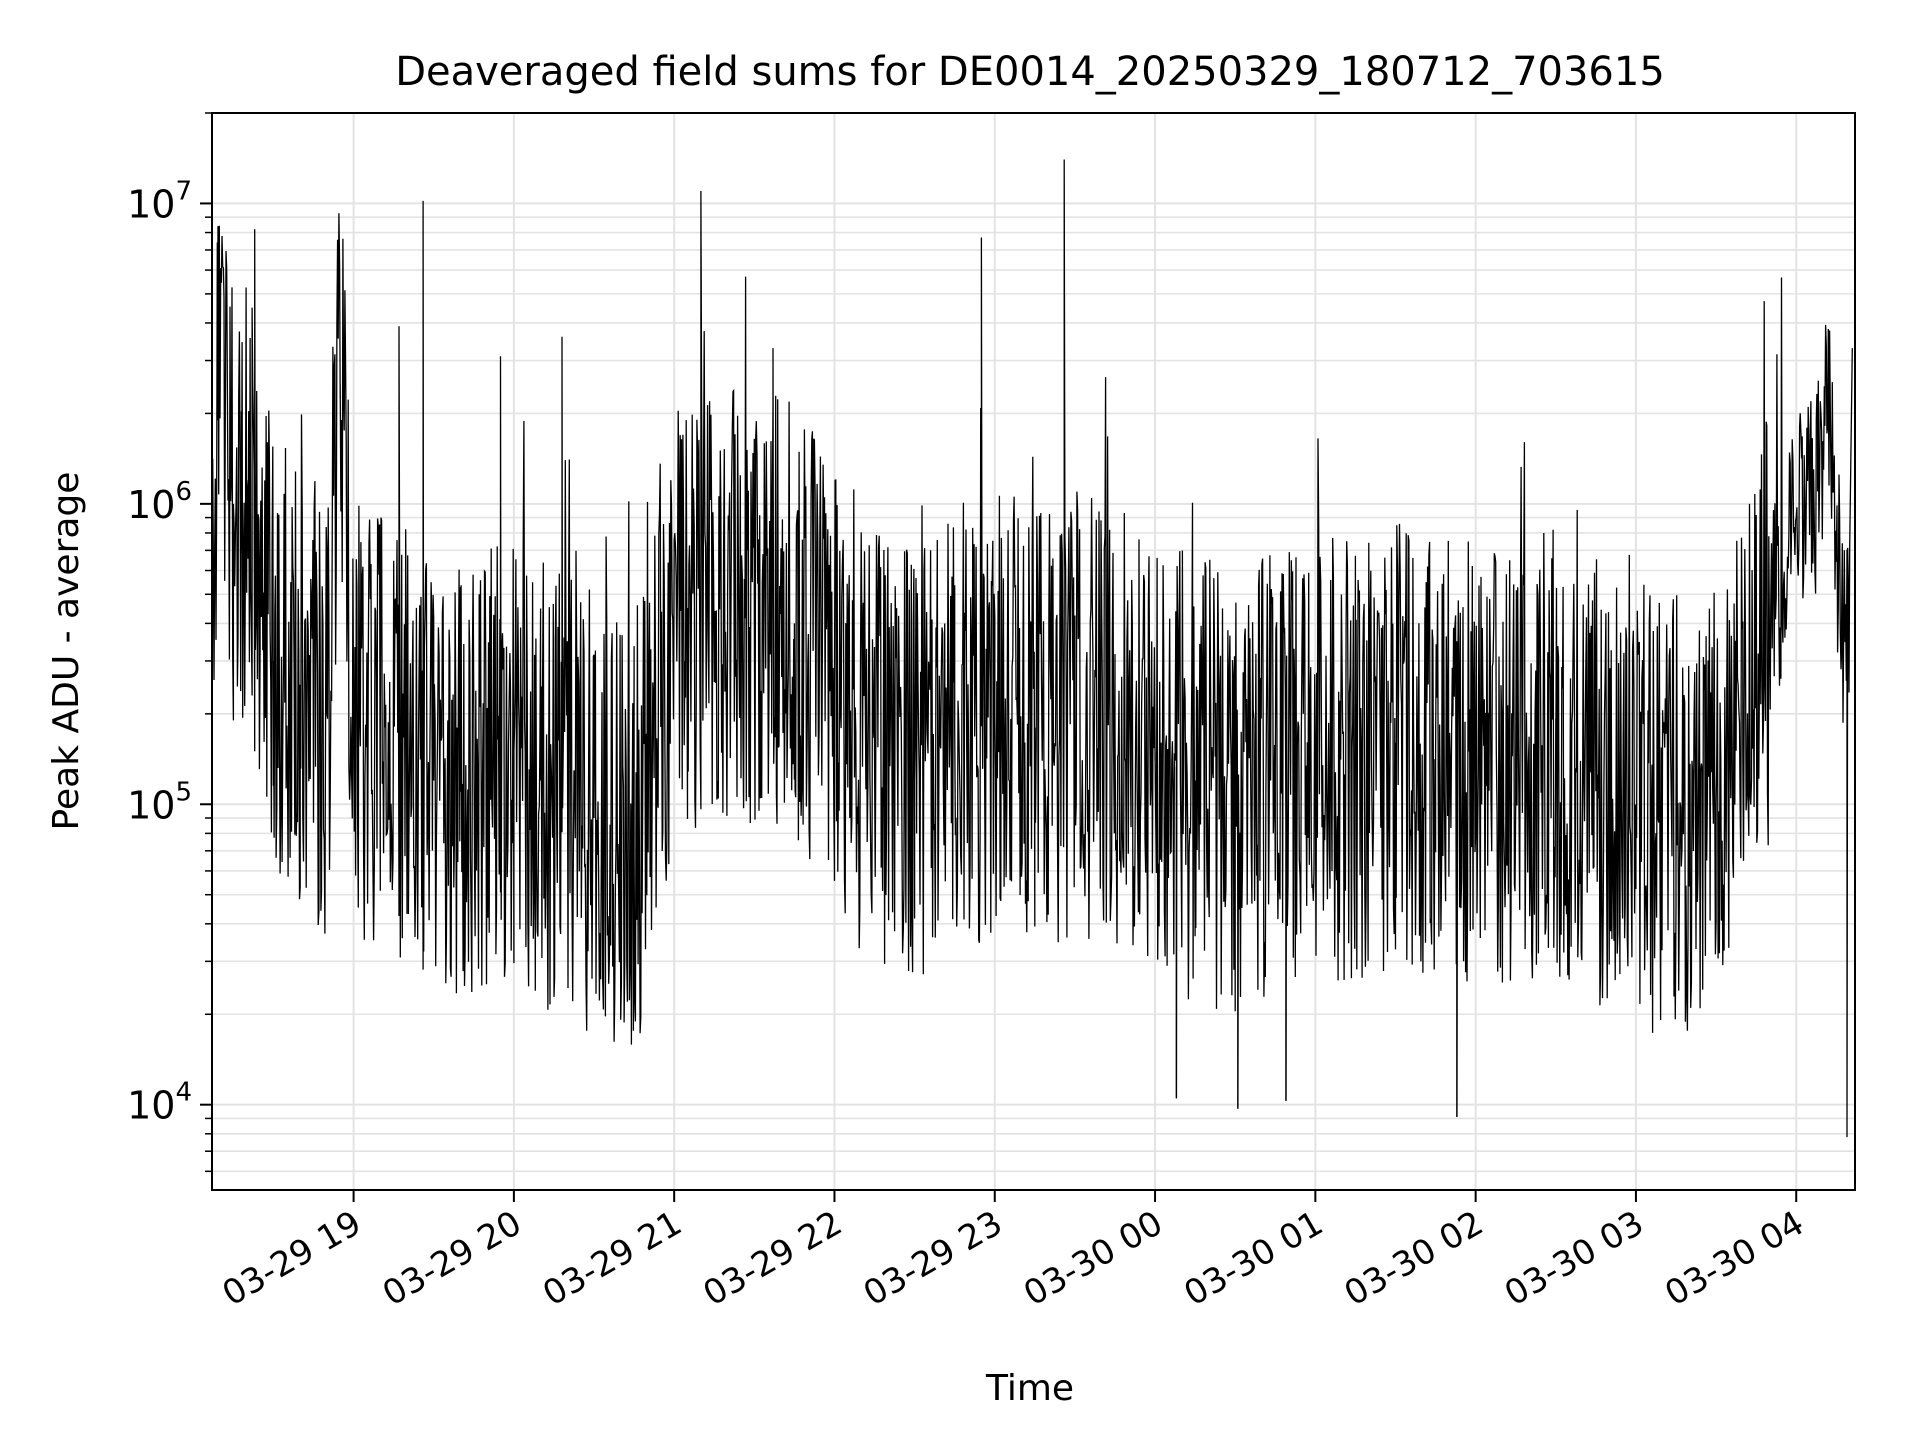 This screenshot has width=1920, height=1445. I want to click on x-axis-label: Time, so click(1029, 1388).